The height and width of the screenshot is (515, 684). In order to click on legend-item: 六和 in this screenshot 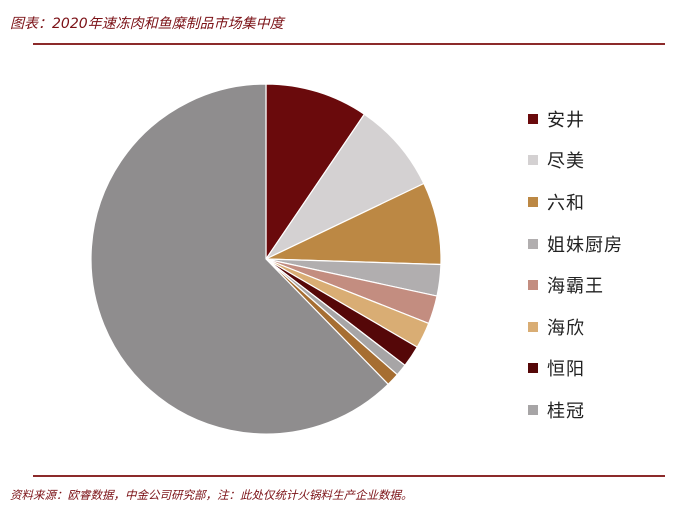, I will do `click(575, 202)`.